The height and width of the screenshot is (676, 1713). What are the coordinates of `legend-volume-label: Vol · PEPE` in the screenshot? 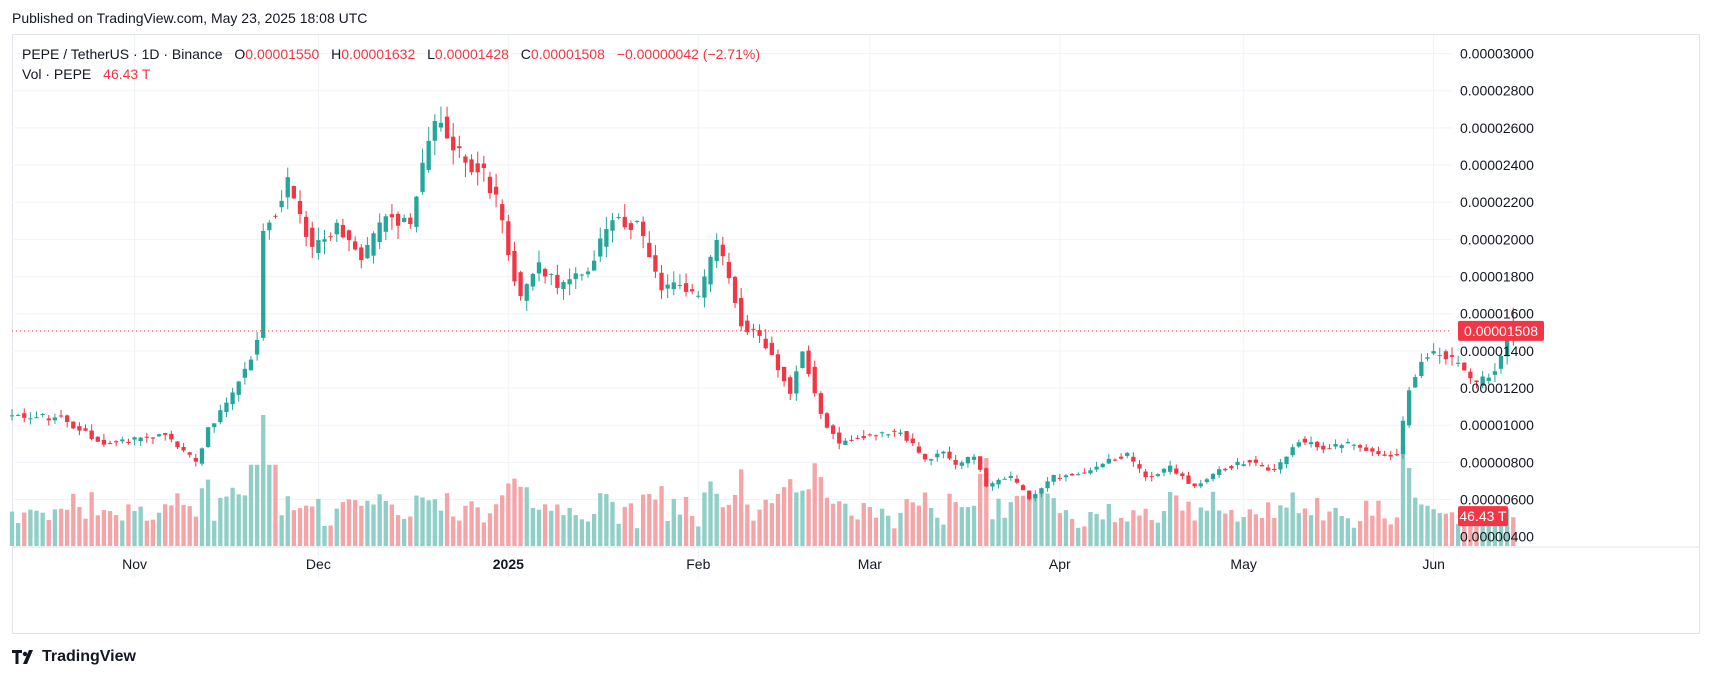 It's located at (57, 74).